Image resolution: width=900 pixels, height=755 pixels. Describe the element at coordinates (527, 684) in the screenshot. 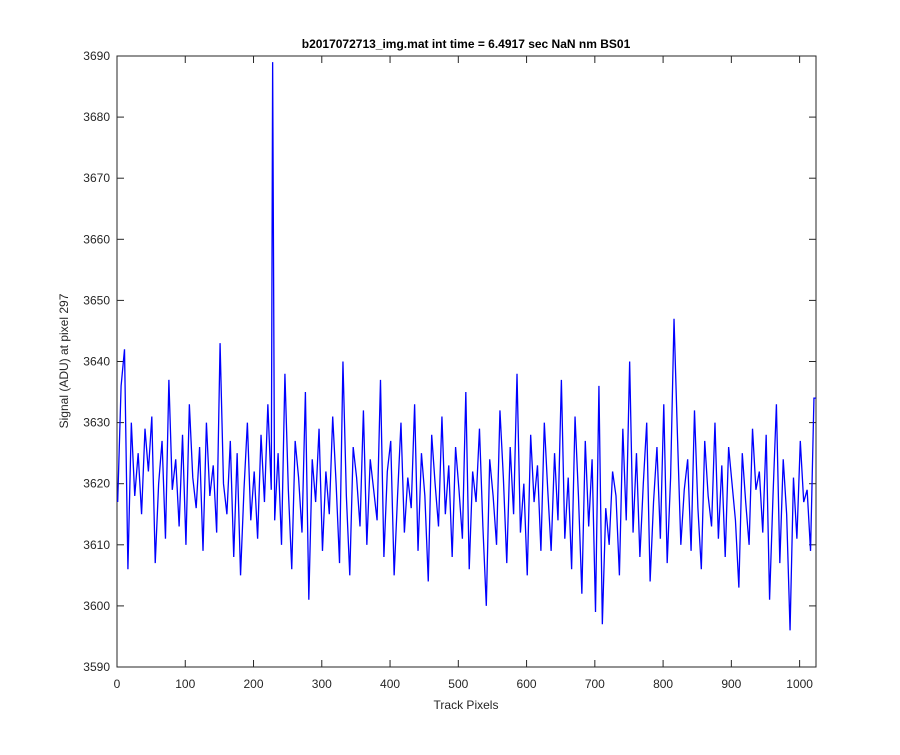

I see `x-tick-label: 600` at that location.